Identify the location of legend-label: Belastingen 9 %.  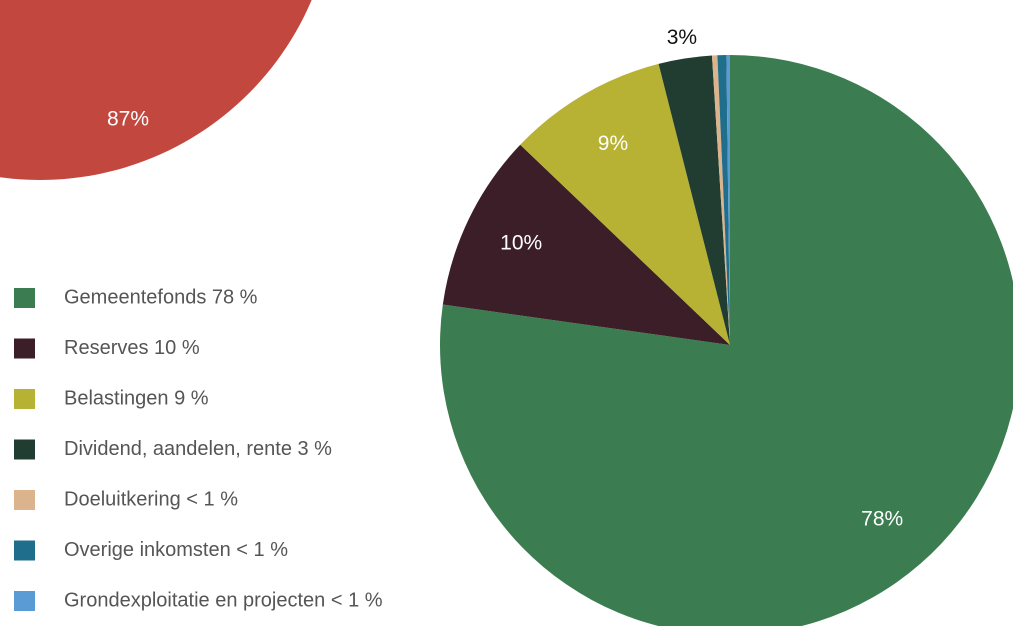
(136, 398).